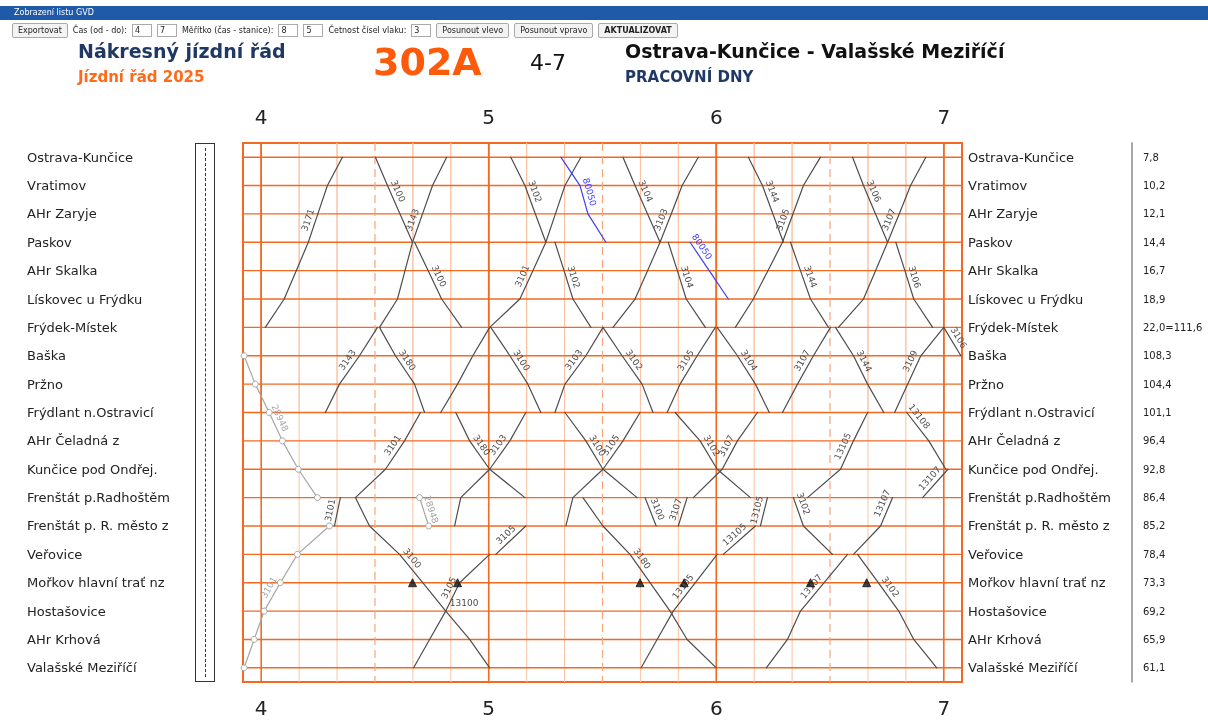 This screenshot has width=1208, height=726. I want to click on annotation: 13100, so click(464, 602).